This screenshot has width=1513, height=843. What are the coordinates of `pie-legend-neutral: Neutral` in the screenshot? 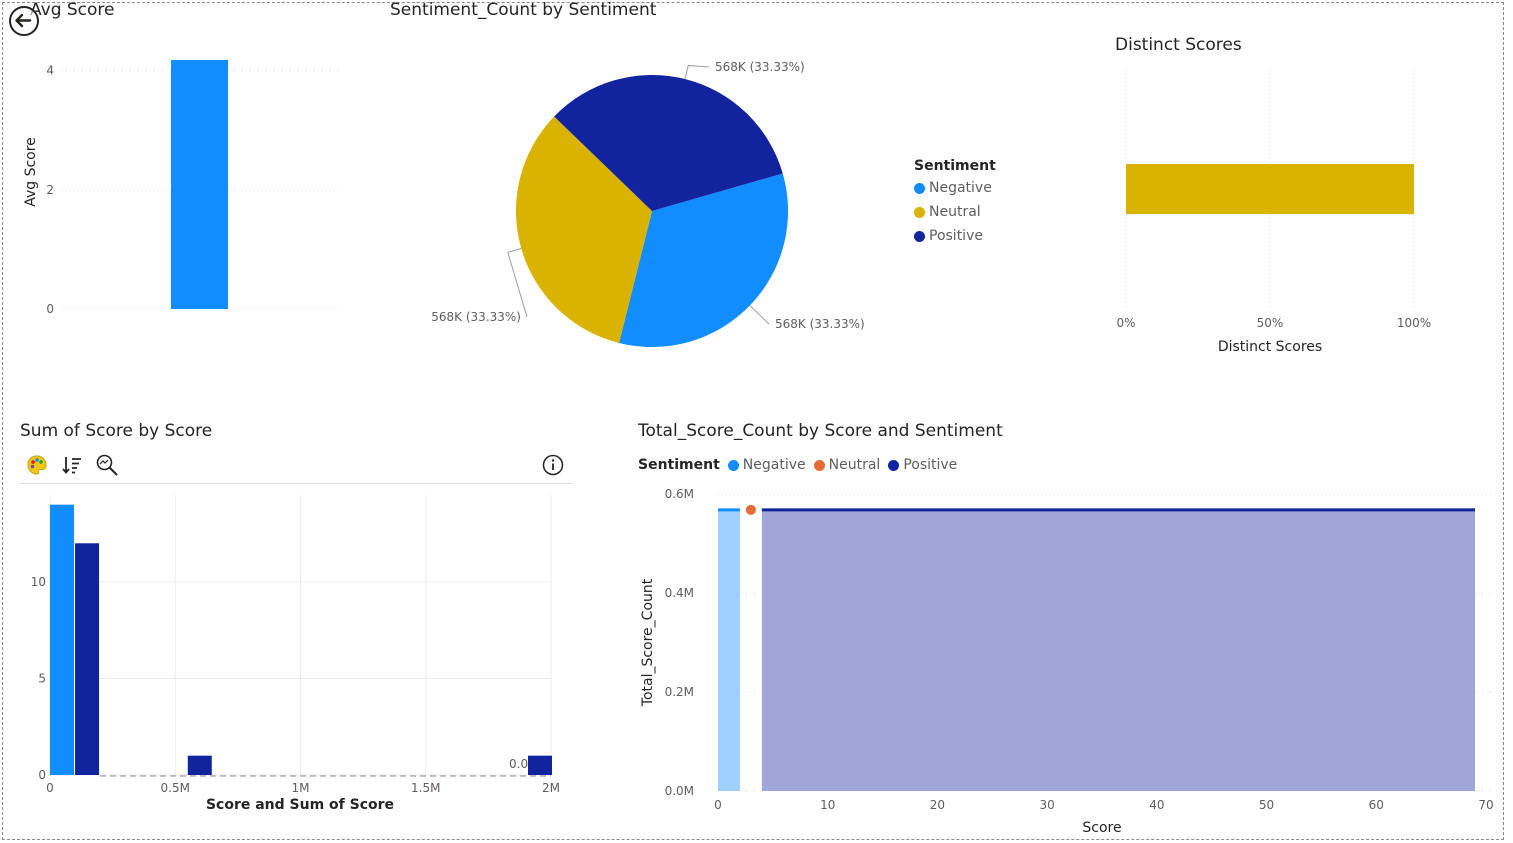 It's located at (955, 212).